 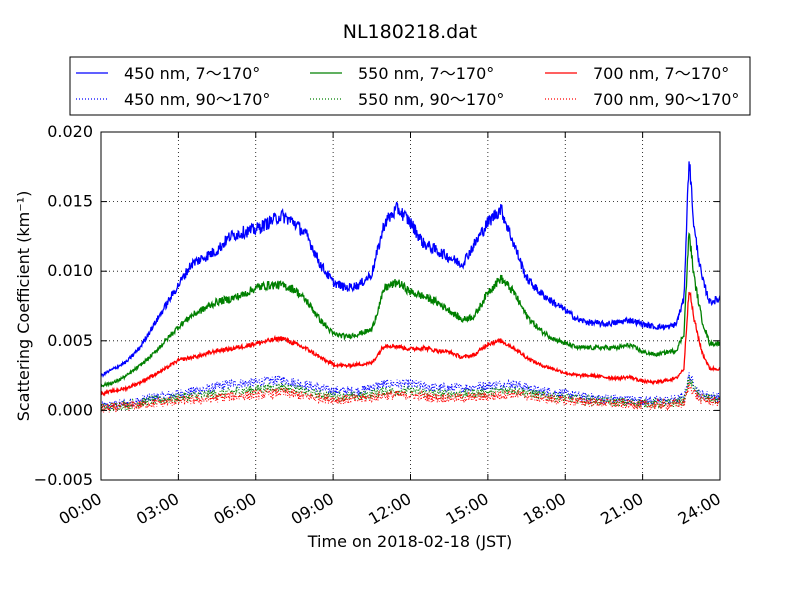 What do you see at coordinates (699, 509) in the screenshot?
I see `x-tick-label: 24:00` at bounding box center [699, 509].